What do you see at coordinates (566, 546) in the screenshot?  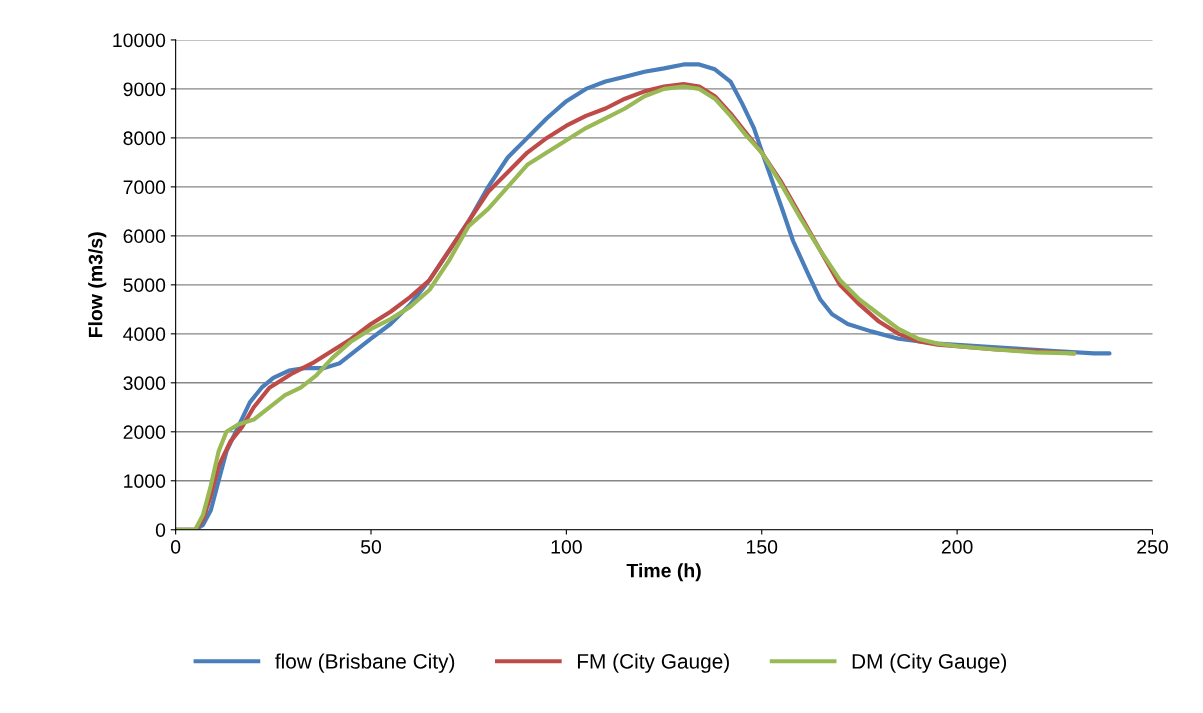 I see `x-tick-label: 100` at bounding box center [566, 546].